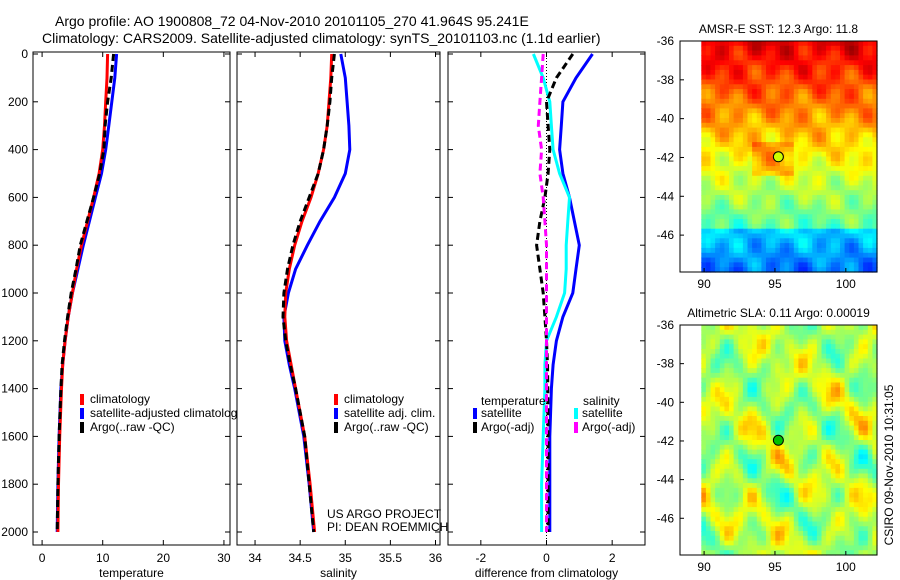 Image resolution: width=900 pixels, height=580 pixels. I want to click on x-tick-label: 0, so click(546, 558).